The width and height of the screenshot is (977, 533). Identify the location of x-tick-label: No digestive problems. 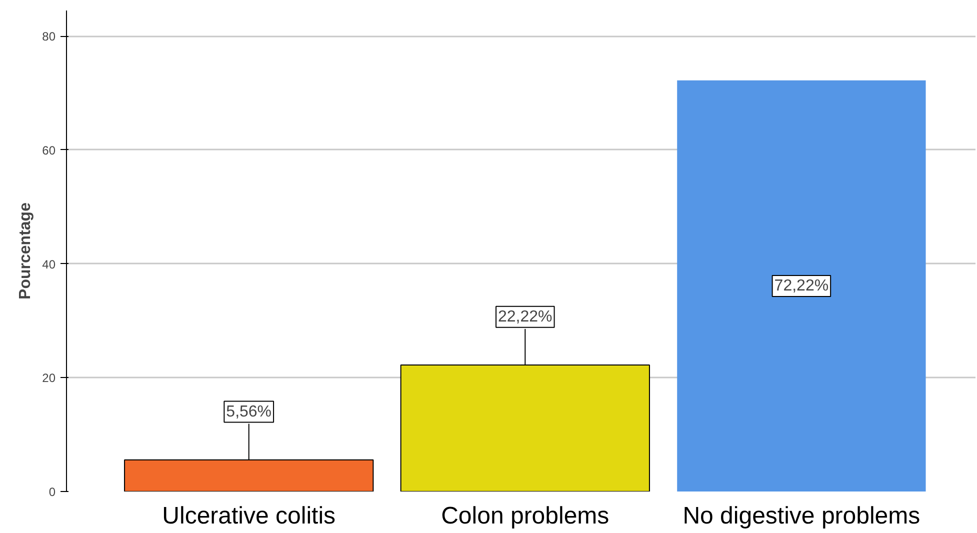
(801, 516).